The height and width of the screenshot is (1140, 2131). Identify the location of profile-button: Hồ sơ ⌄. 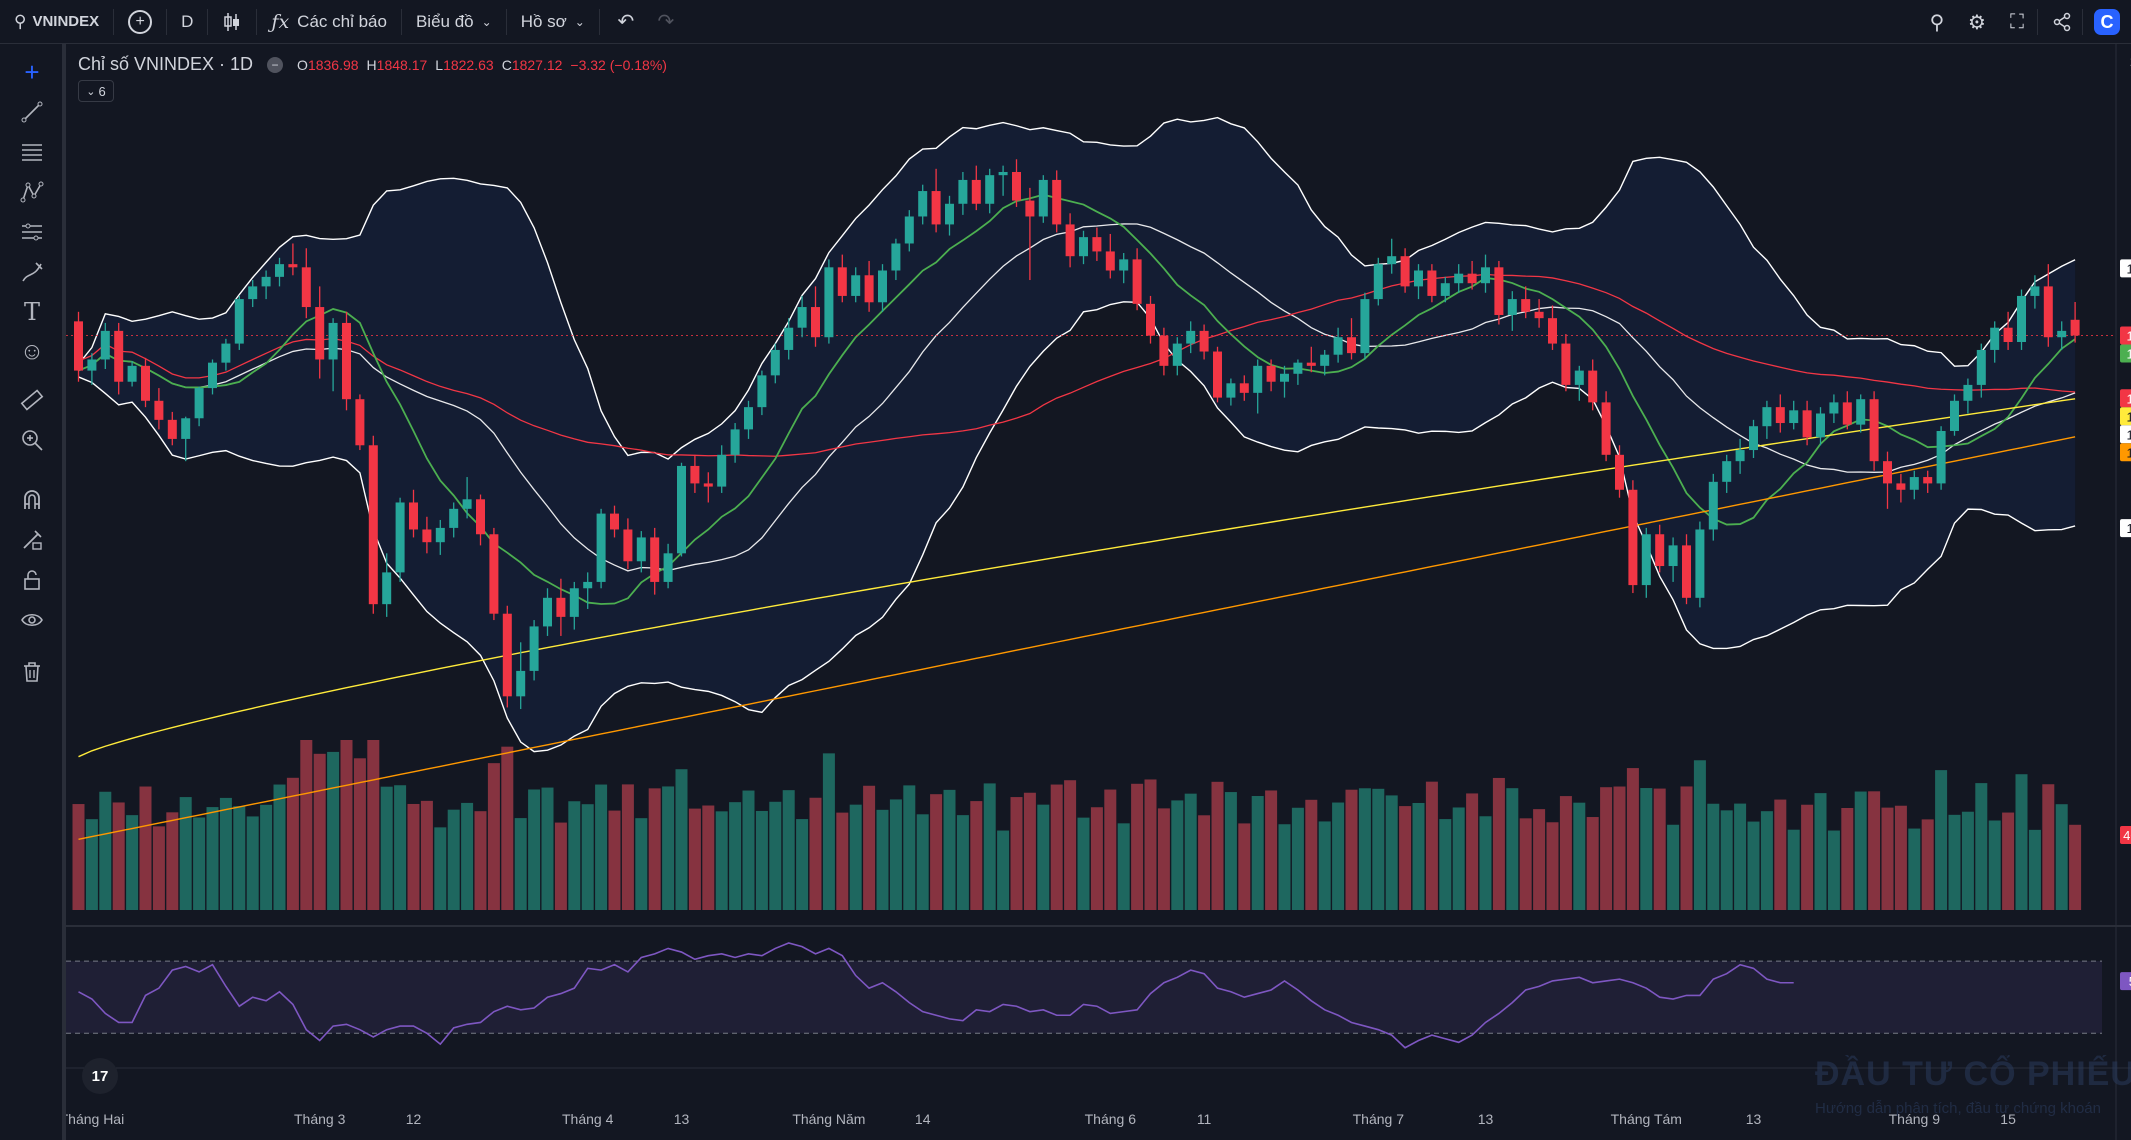
(553, 22).